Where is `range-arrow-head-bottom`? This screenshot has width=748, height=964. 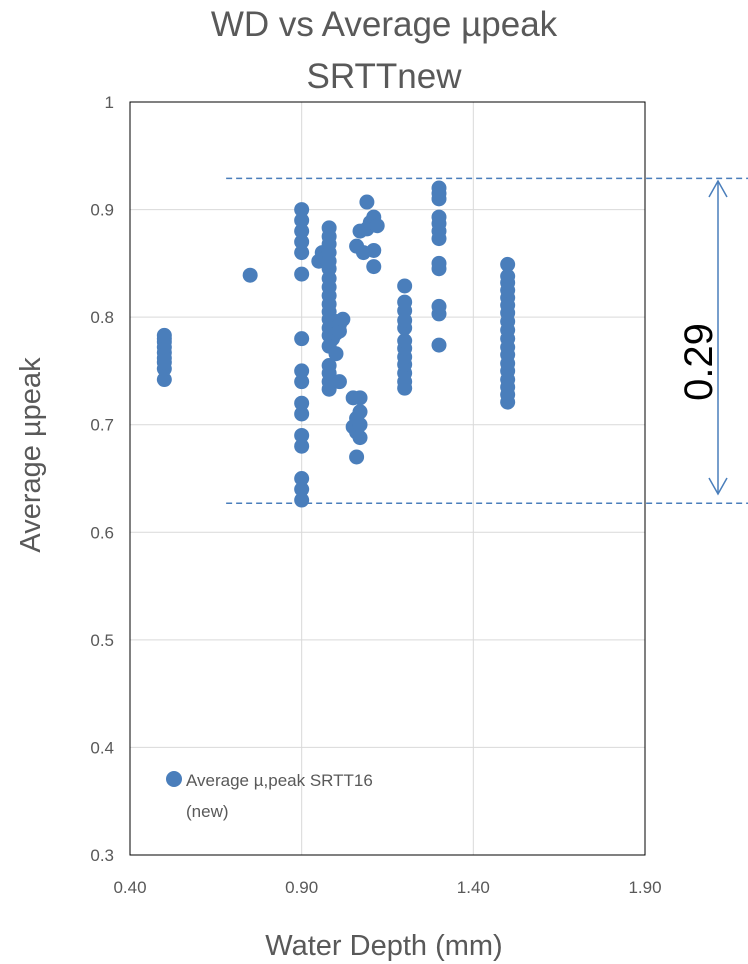
range-arrow-head-bottom is located at coordinates (718, 486).